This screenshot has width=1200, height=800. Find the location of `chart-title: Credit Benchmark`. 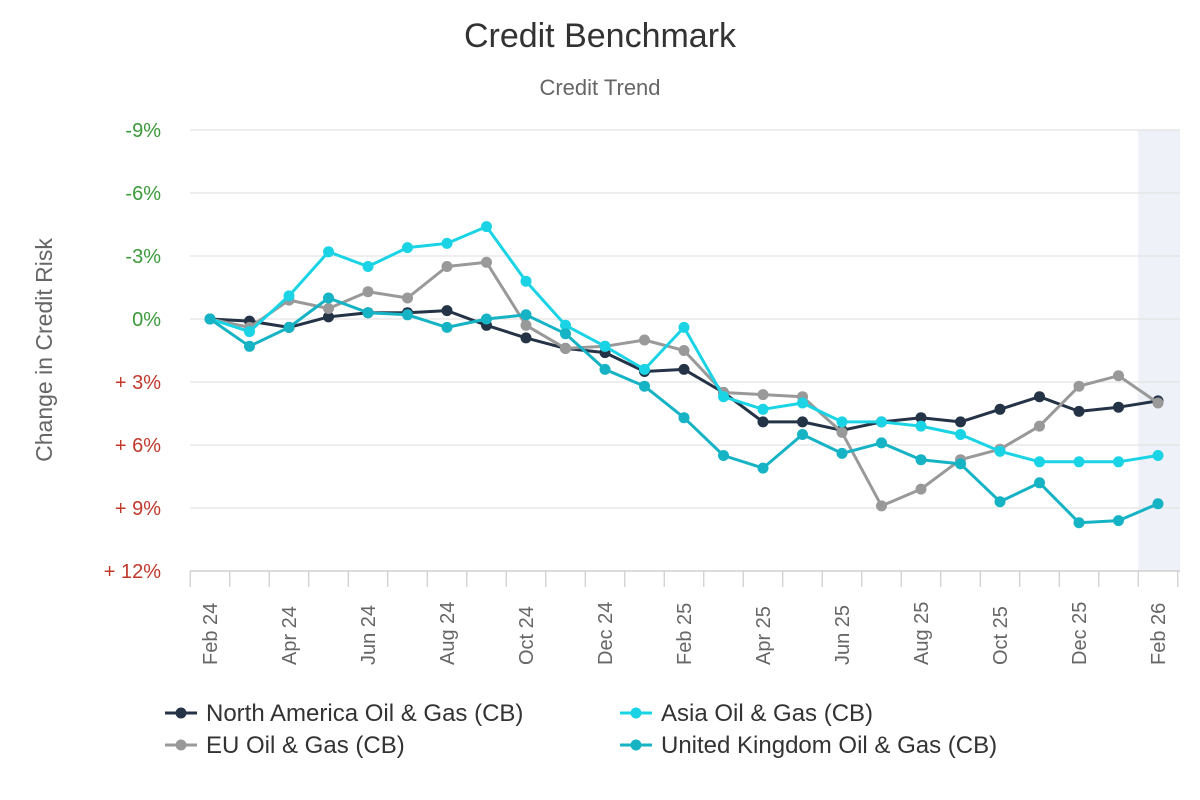

chart-title: Credit Benchmark is located at coordinates (600, 36).